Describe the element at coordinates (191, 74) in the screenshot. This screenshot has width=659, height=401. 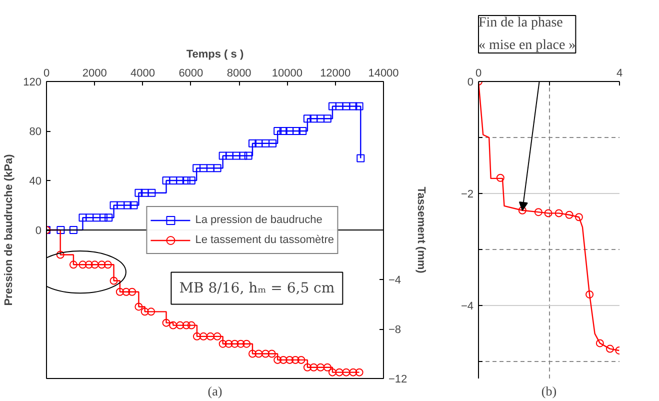
I see `x-tick-label: 6000` at that location.